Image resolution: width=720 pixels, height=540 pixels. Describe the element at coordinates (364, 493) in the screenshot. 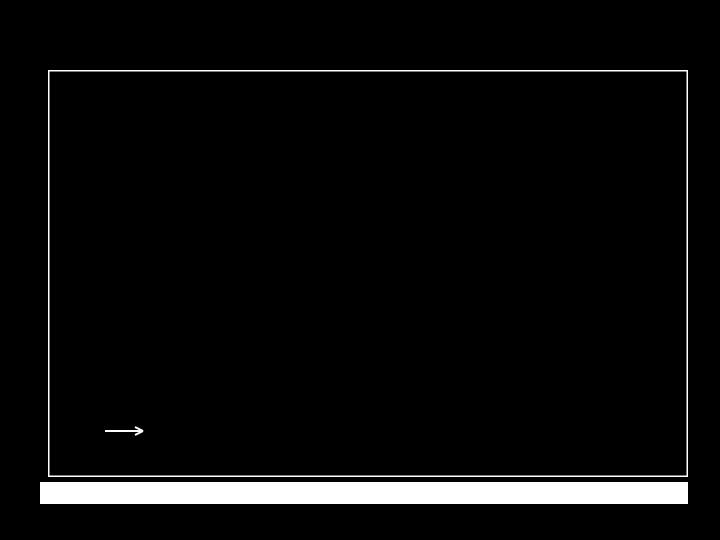

I see `colorbar` at that location.